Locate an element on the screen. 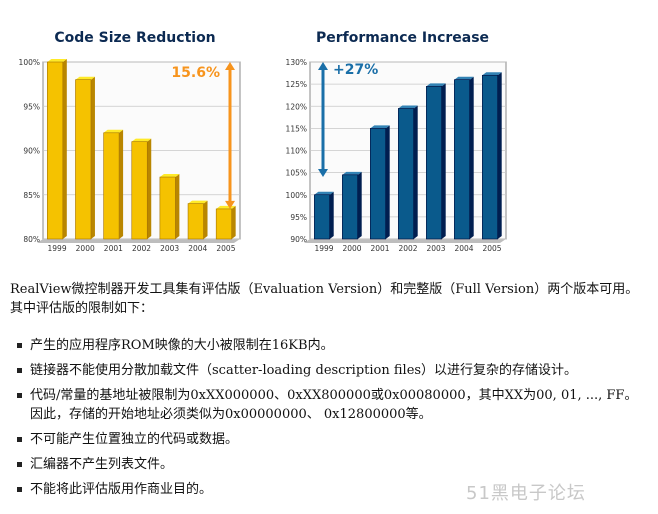 The height and width of the screenshot is (514, 658). x-tick-label: 2000 is located at coordinates (351, 248).